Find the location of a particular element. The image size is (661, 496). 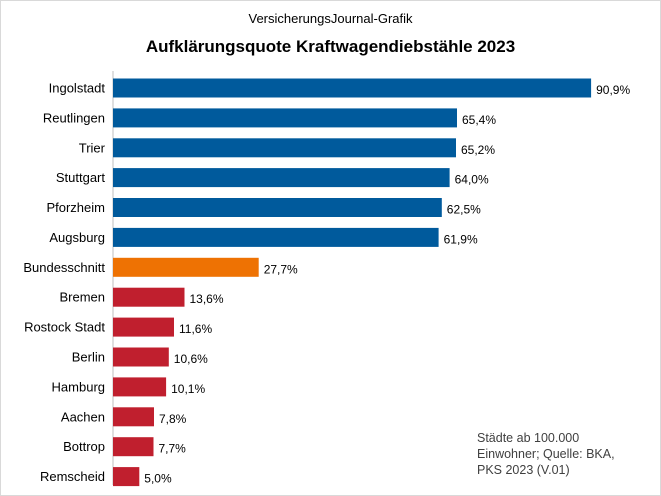

value-label: 7,7% is located at coordinates (173, 449).